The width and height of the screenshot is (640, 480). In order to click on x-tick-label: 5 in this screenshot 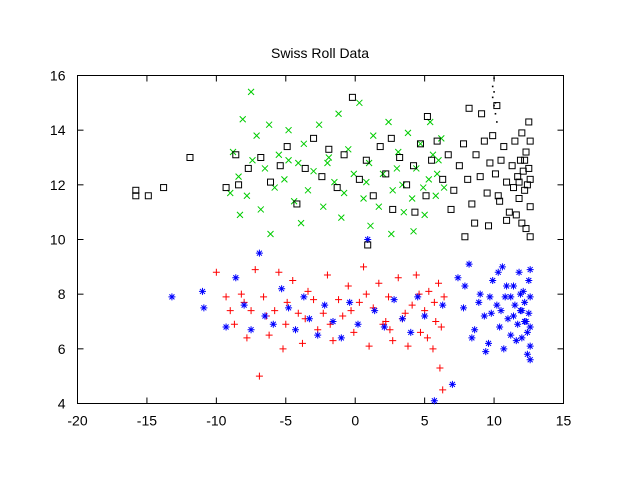, I will do `click(425, 421)`.